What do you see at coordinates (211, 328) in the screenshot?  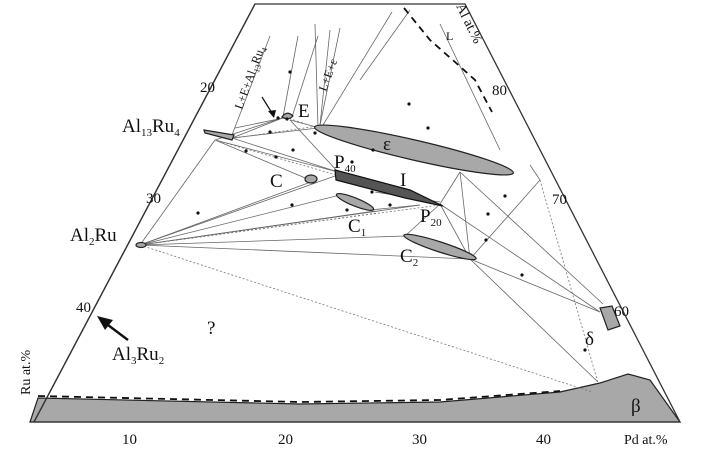 I see `label-unknown: ?` at bounding box center [211, 328].